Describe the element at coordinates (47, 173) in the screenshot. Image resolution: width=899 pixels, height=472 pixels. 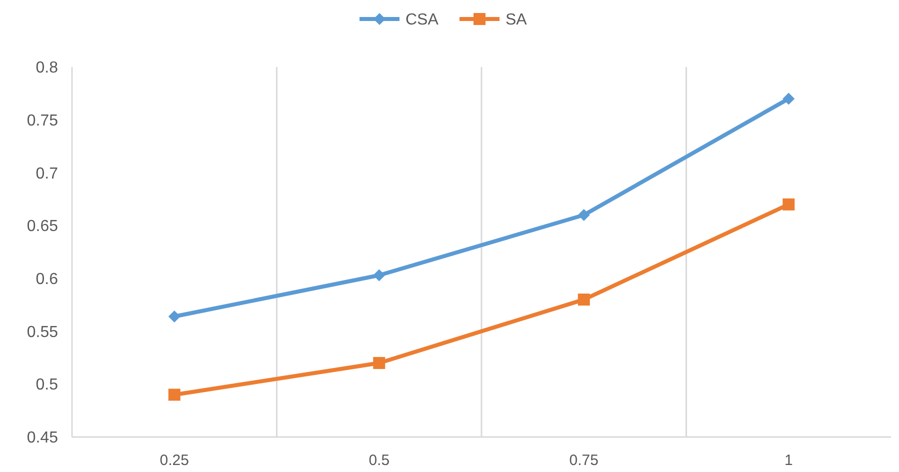
I see `y-tick-label: 0.7` at that location.